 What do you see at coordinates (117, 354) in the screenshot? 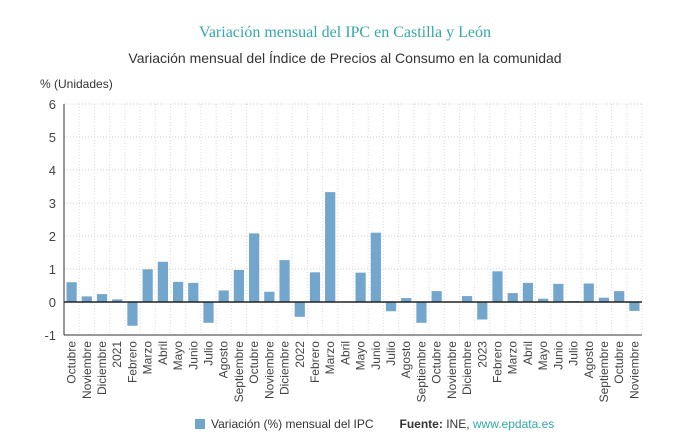
I see `x-tick-label: 2021` at bounding box center [117, 354].